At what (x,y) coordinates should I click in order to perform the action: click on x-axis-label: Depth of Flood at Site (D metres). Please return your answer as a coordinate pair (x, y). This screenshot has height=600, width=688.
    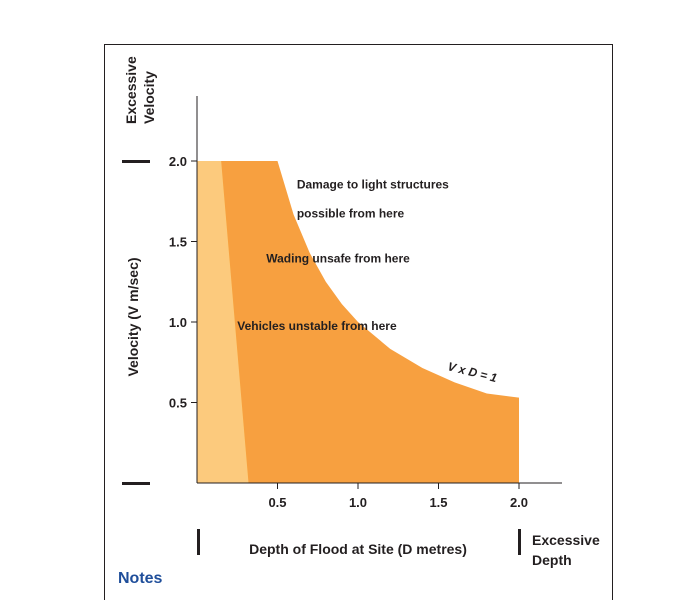
    Looking at the image, I should click on (358, 549).